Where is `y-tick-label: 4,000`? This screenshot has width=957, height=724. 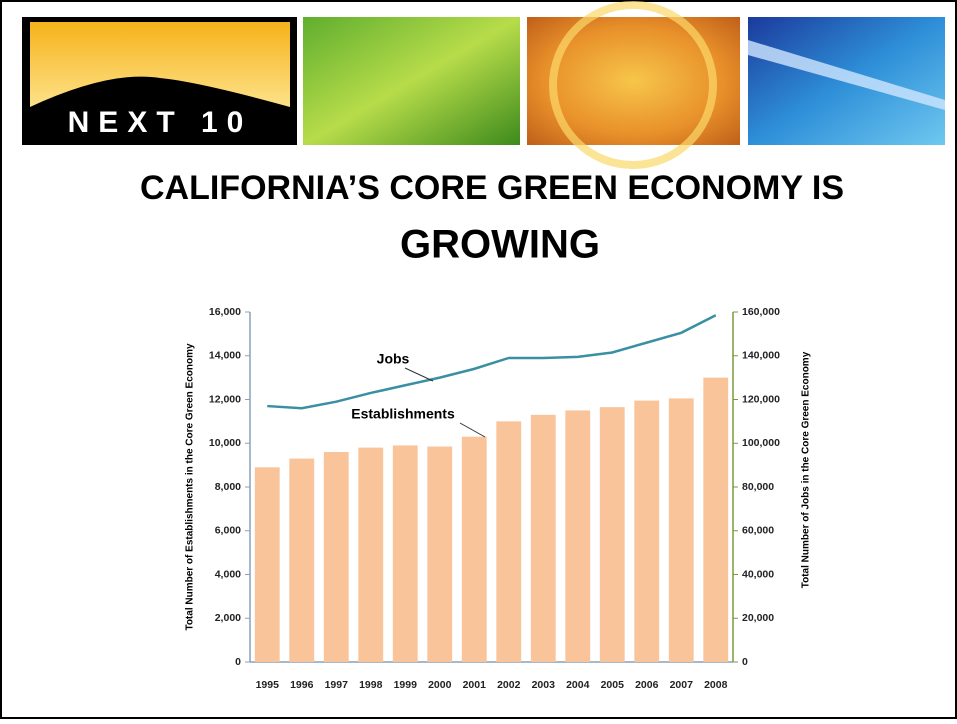 y-tick-label: 4,000 is located at coordinates (228, 574).